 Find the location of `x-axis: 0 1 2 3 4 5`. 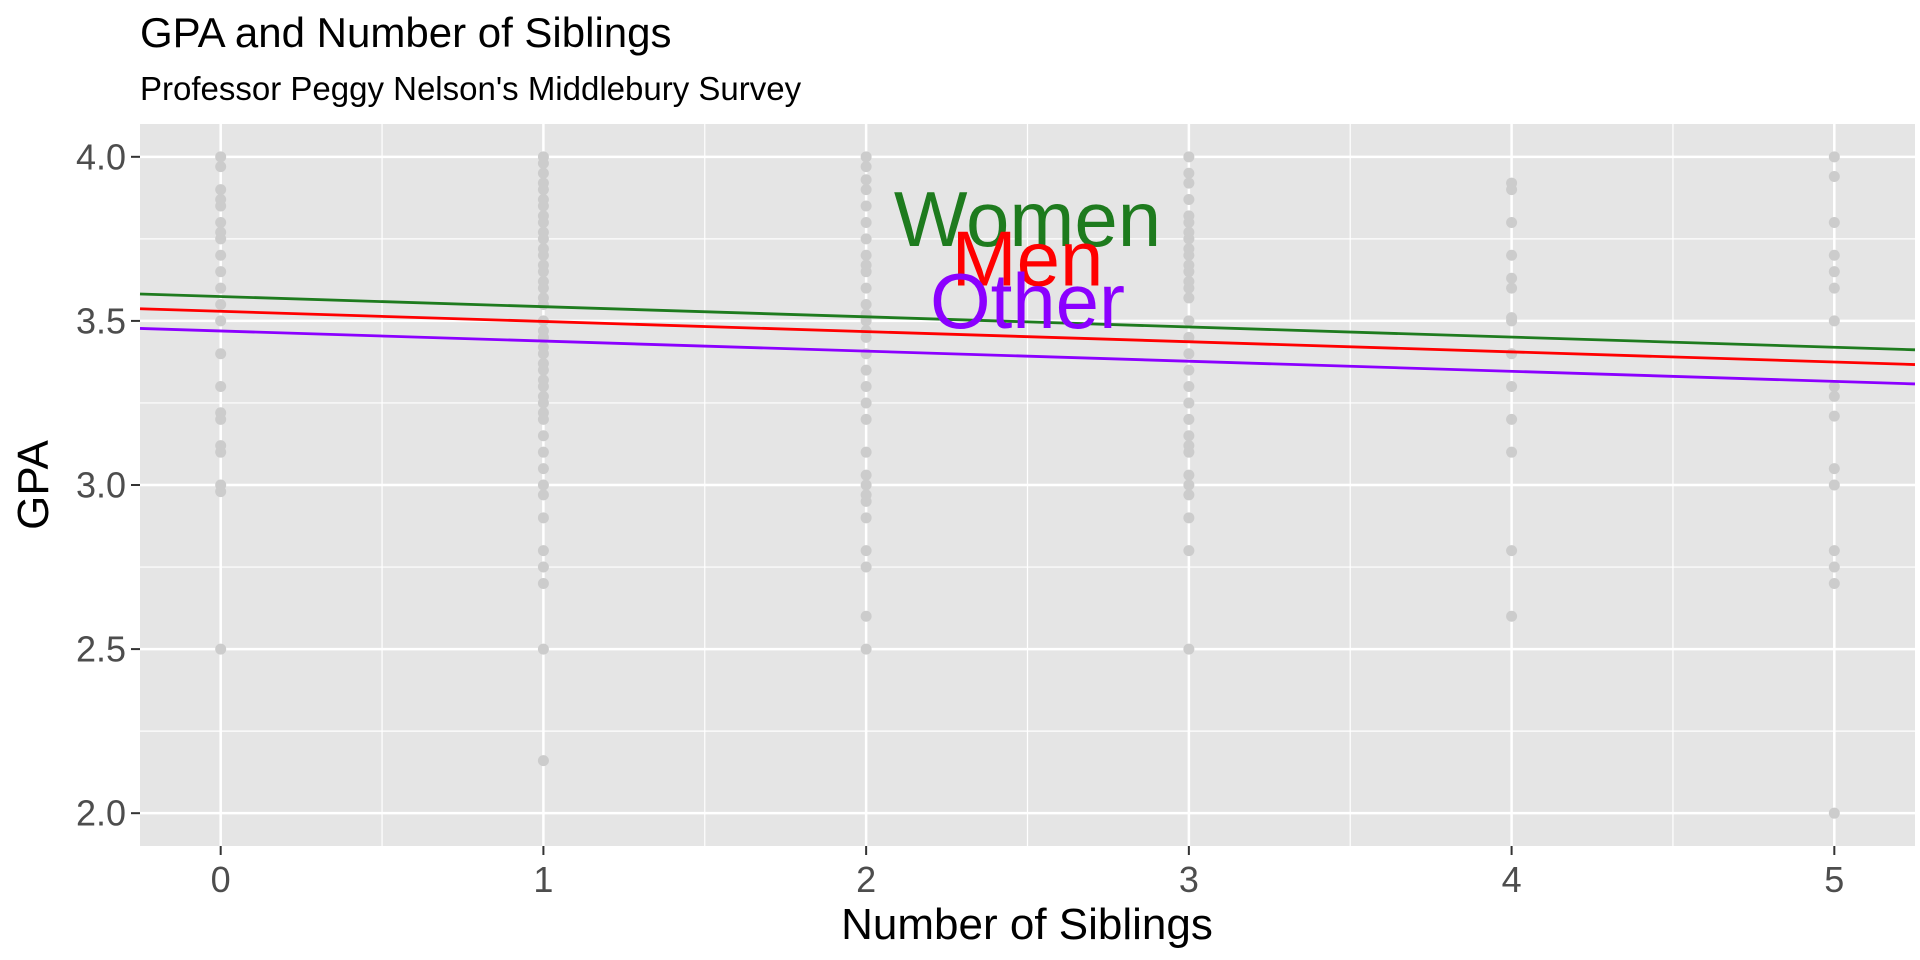

x-axis: 0 1 2 3 4 5 is located at coordinates (1027, 873).